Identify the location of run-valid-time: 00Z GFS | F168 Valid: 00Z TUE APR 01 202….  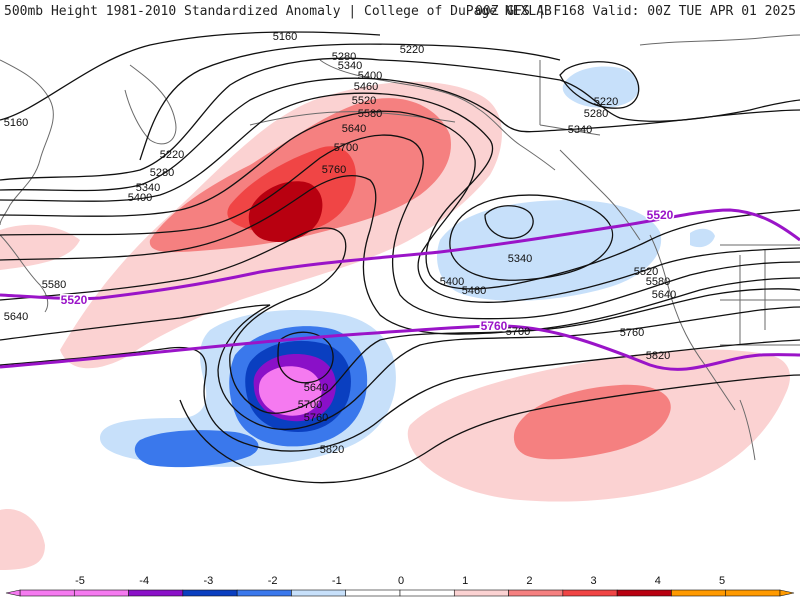
(635, 11).